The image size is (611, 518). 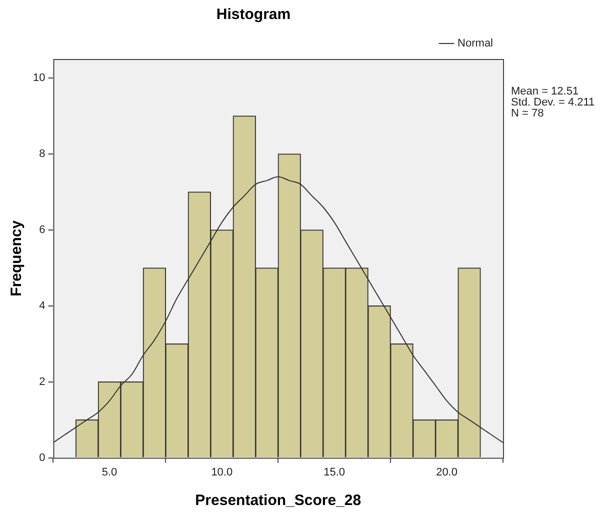 I want to click on y-tick-label: 4, so click(x=42, y=306).